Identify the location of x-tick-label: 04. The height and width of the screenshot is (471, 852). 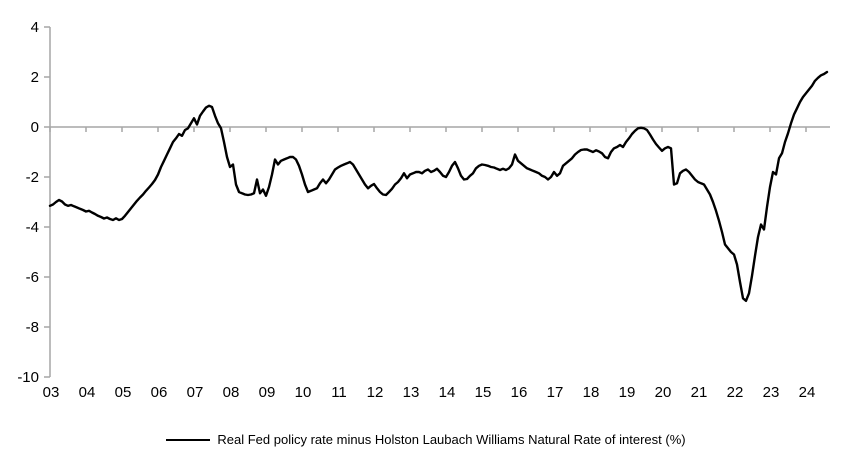
(87, 392).